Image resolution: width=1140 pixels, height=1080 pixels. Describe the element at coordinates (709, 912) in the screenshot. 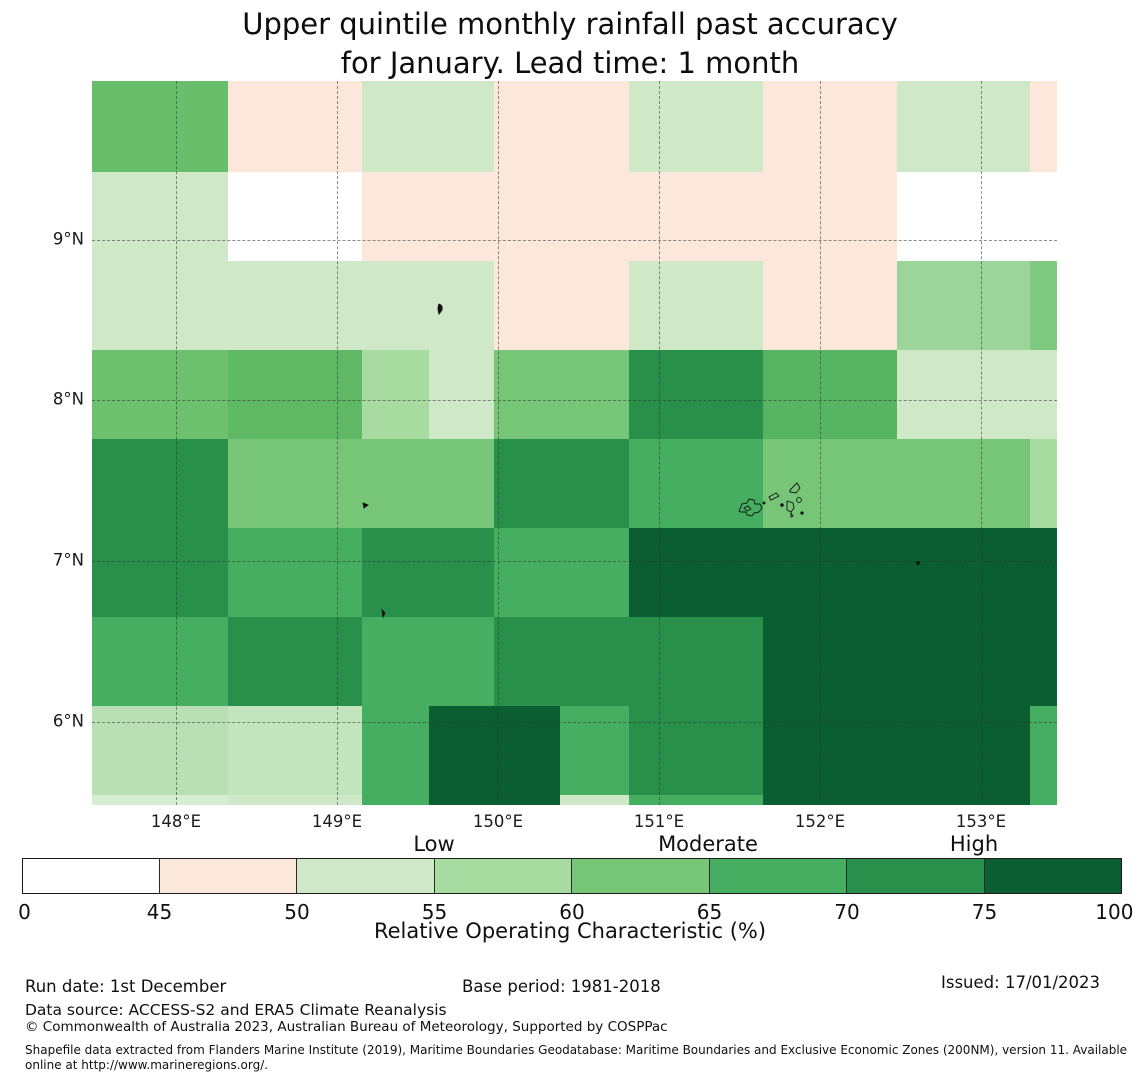

I see `colorbar-tick-label: 65` at that location.